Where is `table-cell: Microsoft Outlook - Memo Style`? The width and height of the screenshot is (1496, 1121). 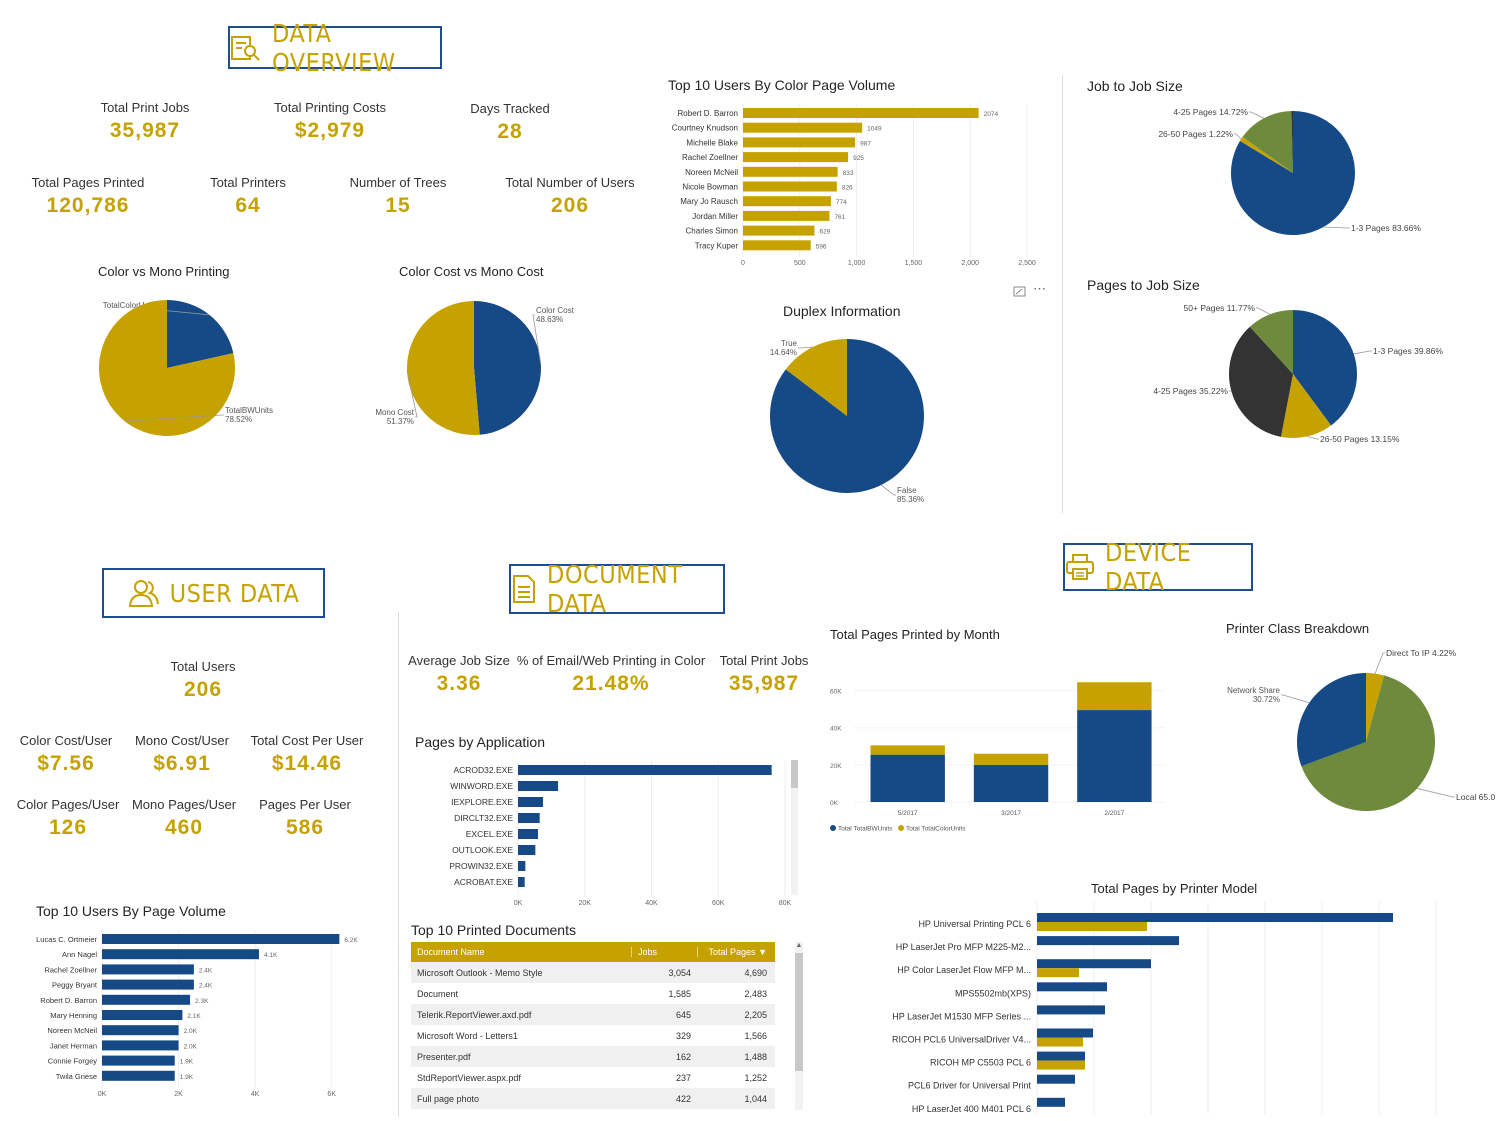
table-cell: Microsoft Outlook - Memo Style is located at coordinates (480, 972).